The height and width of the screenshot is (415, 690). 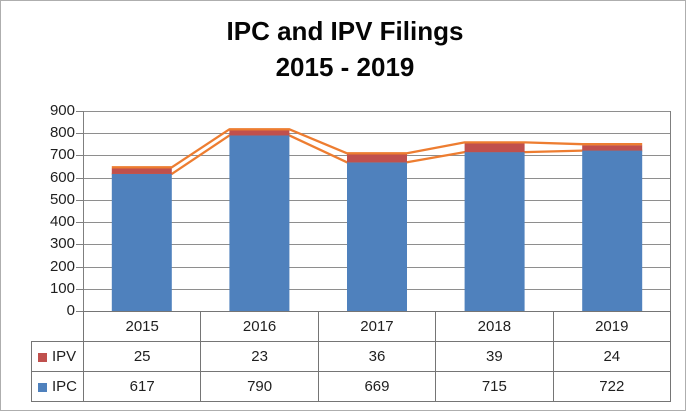 What do you see at coordinates (612, 326) in the screenshot?
I see `year-header-cell: 2019` at bounding box center [612, 326].